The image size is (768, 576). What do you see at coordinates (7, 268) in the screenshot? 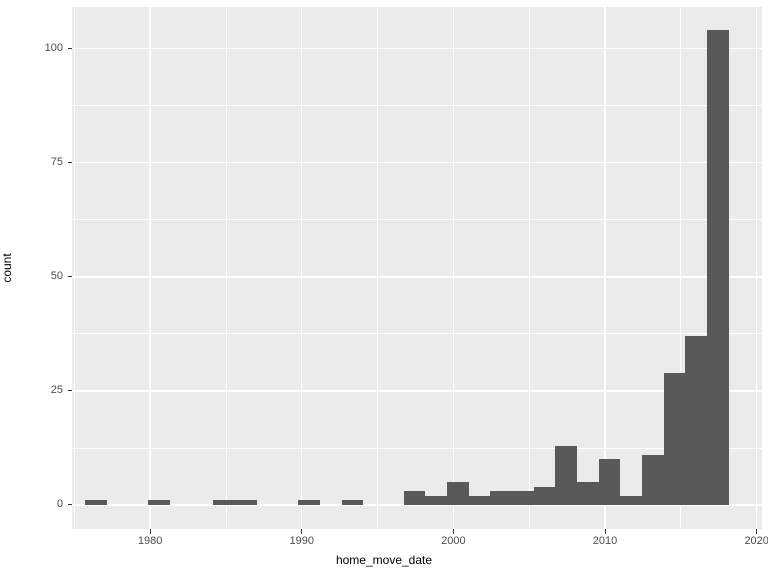
I see `y-axis-title: count` at bounding box center [7, 268].